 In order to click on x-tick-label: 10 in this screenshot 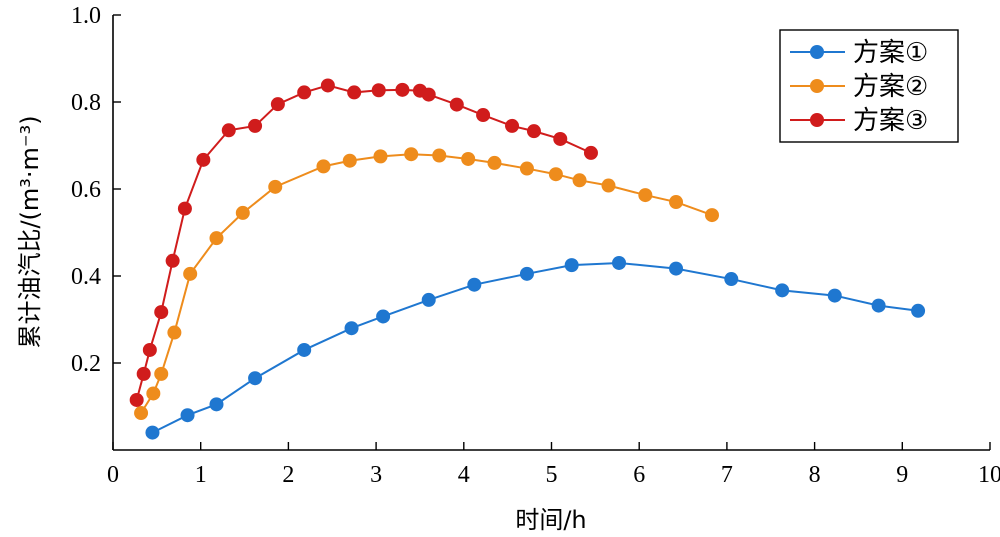, I will do `click(989, 475)`.